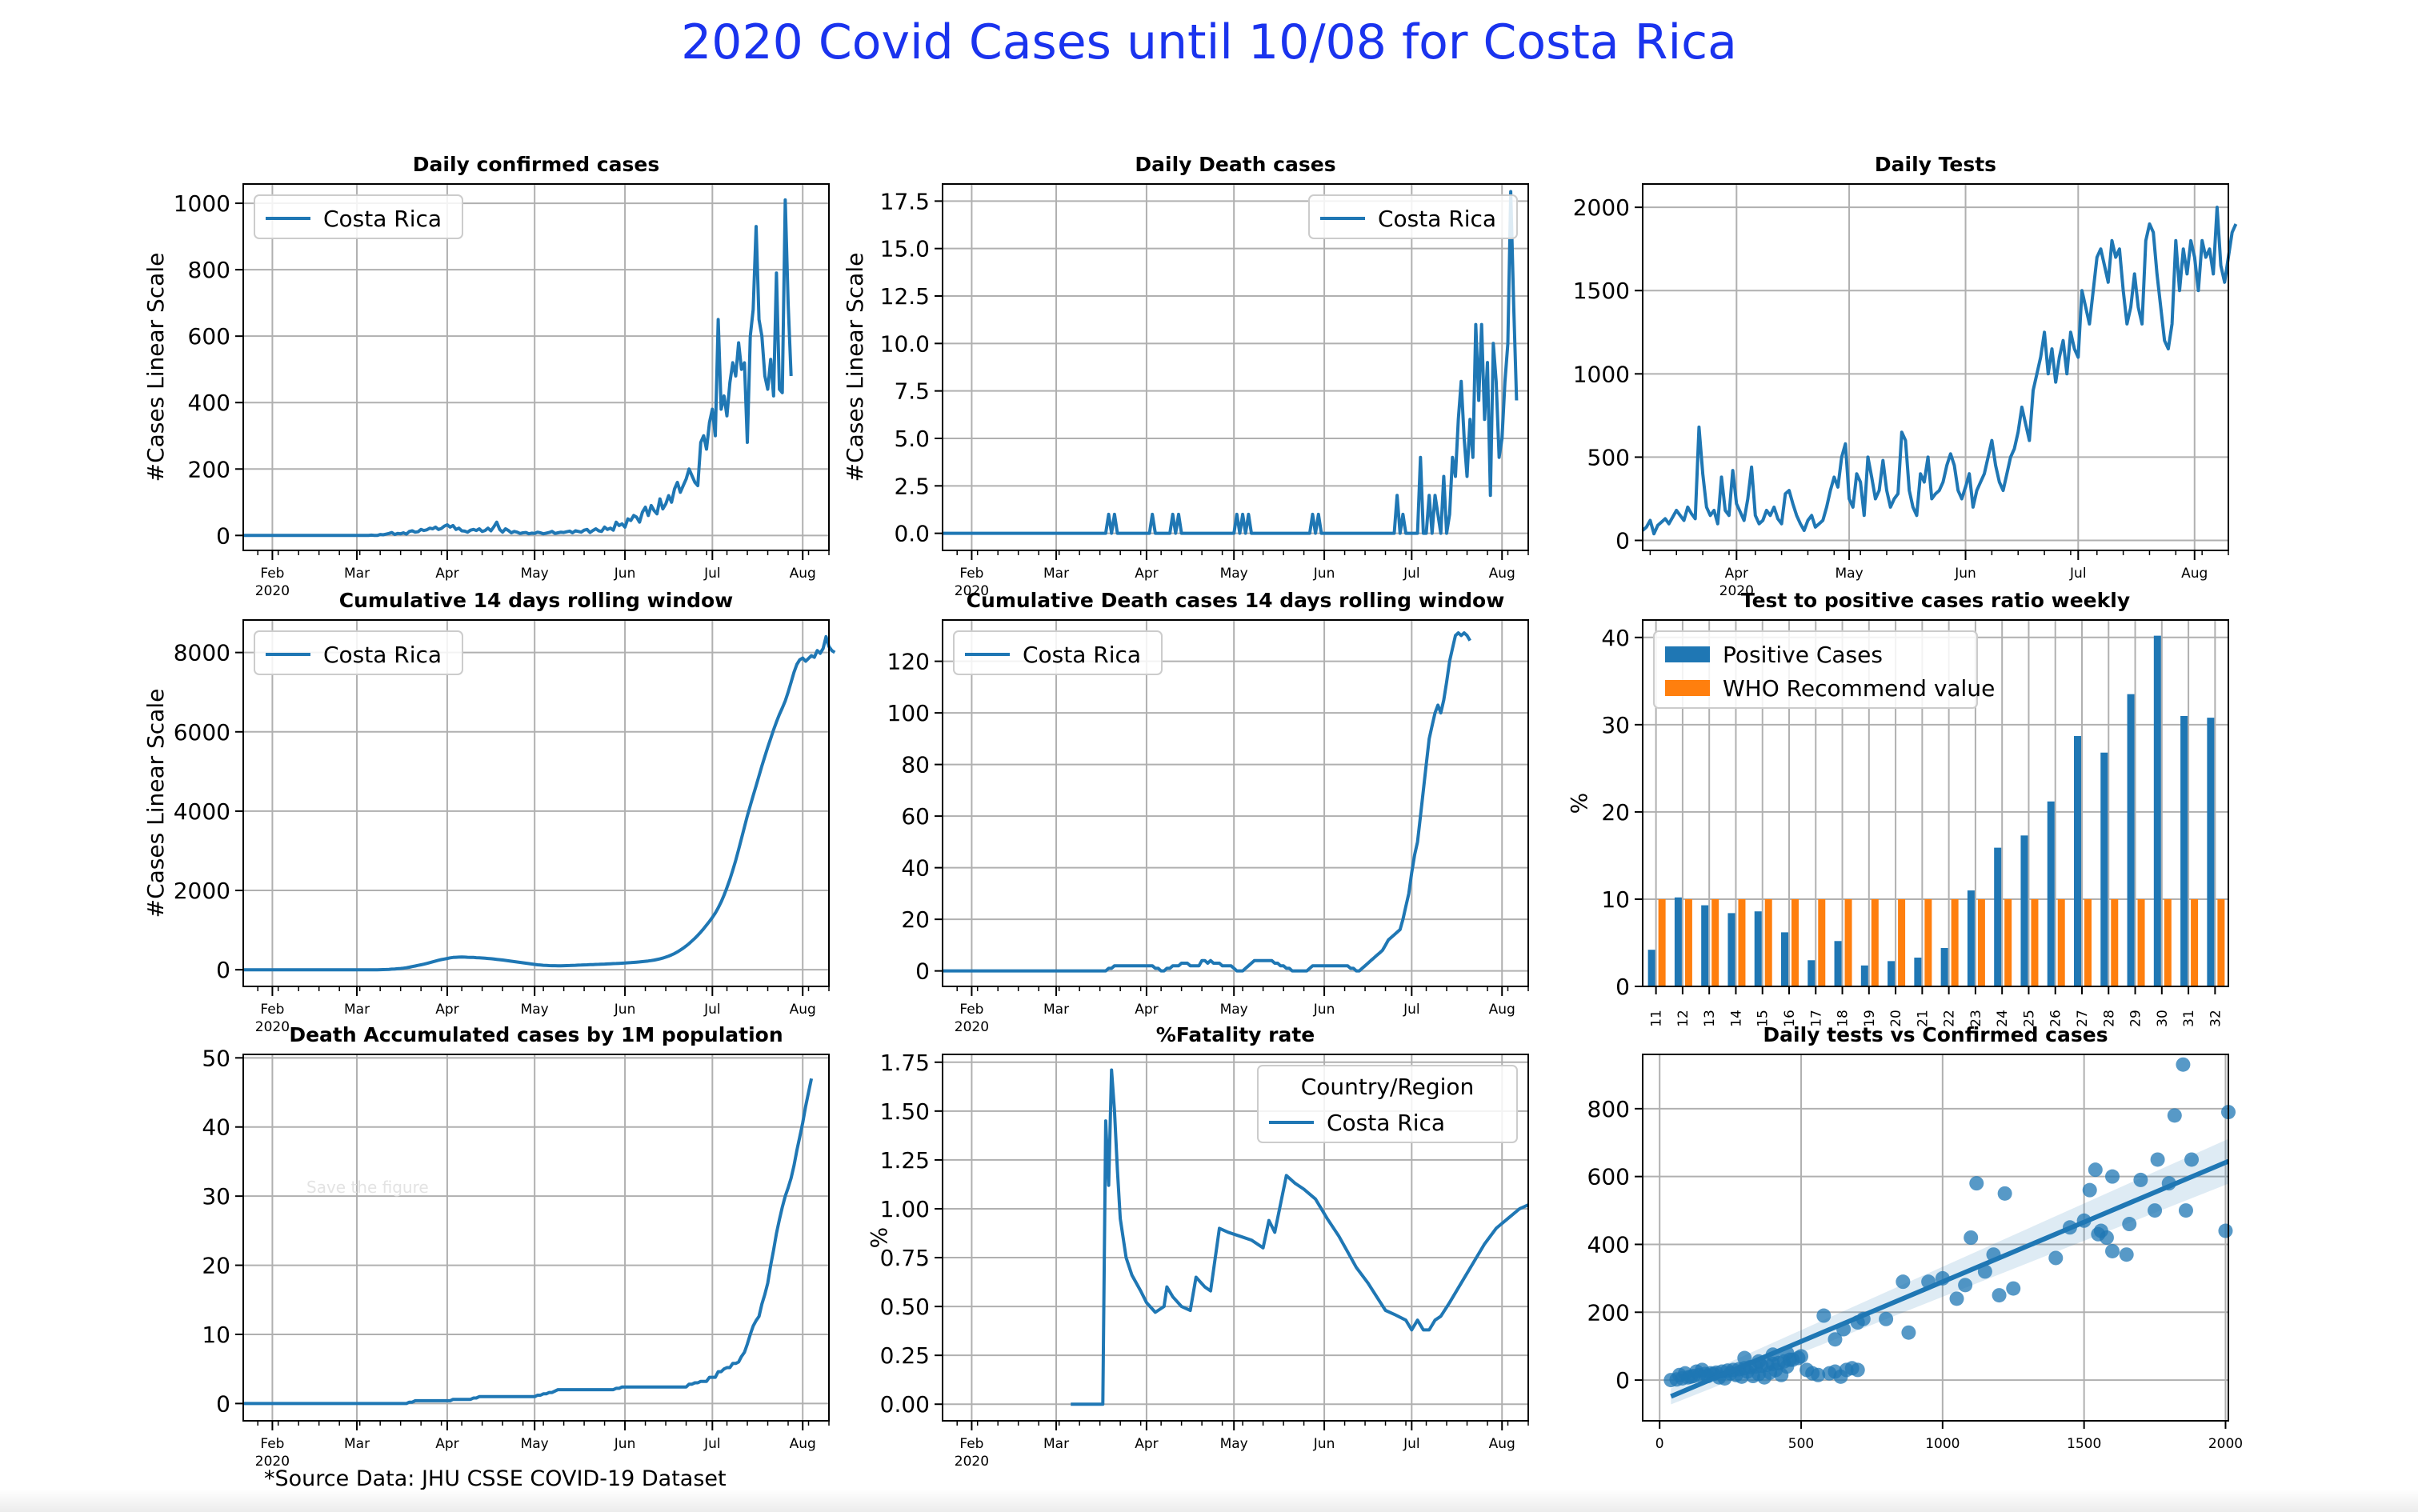 This screenshot has height=1512, width=2418. What do you see at coordinates (1976, 1018) in the screenshot?
I see `x-tick-label: 23` at bounding box center [1976, 1018].